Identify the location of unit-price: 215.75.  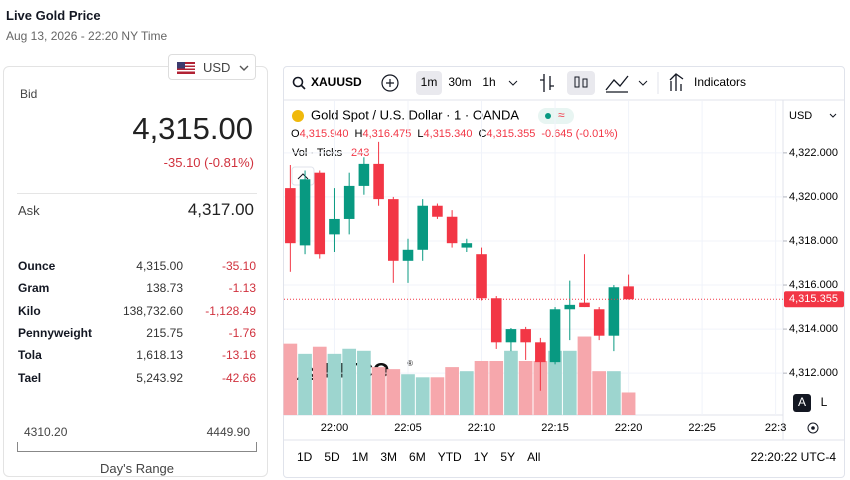
(164, 332).